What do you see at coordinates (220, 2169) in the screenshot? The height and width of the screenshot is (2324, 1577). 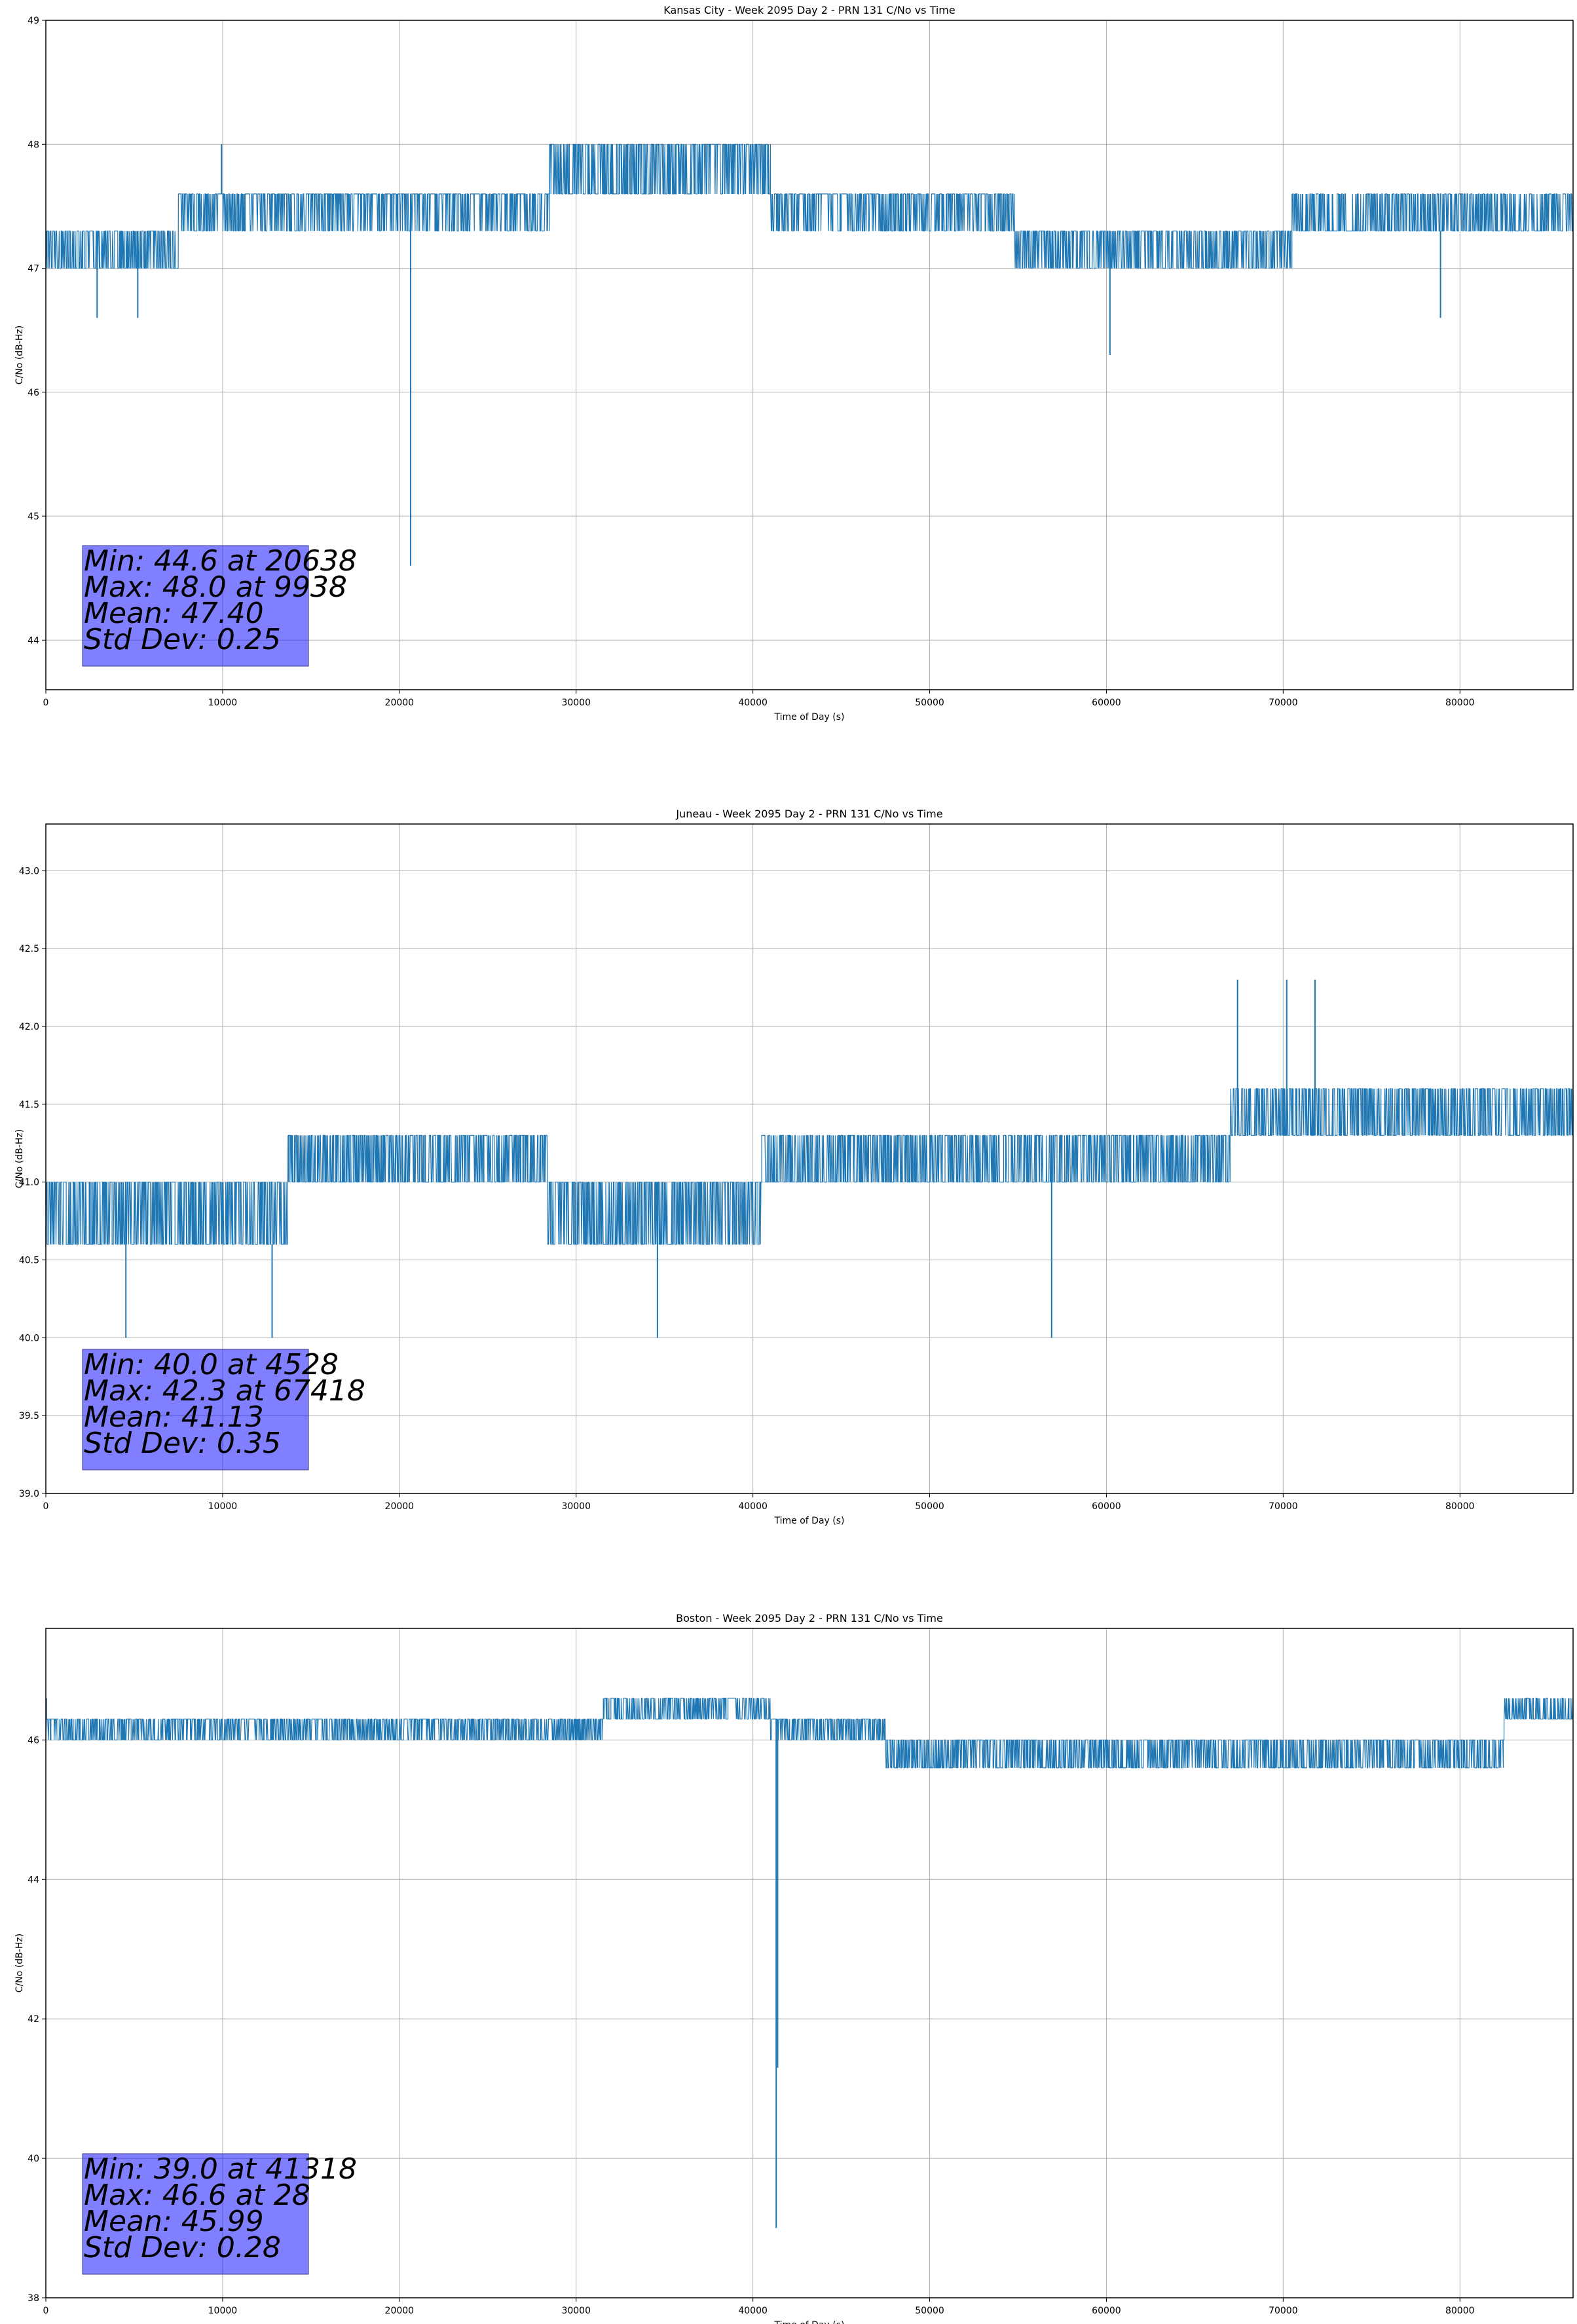 I see `stats-line: Min: 39.0 at 41318` at bounding box center [220, 2169].